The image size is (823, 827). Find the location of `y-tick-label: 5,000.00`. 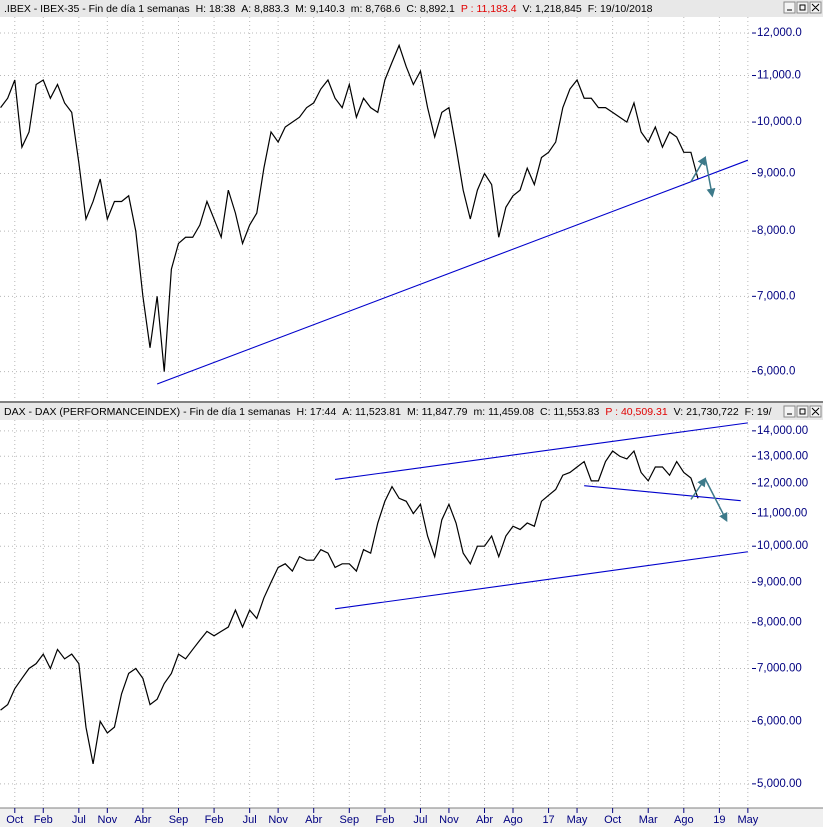

y-tick-label: 5,000.00 is located at coordinates (779, 784).